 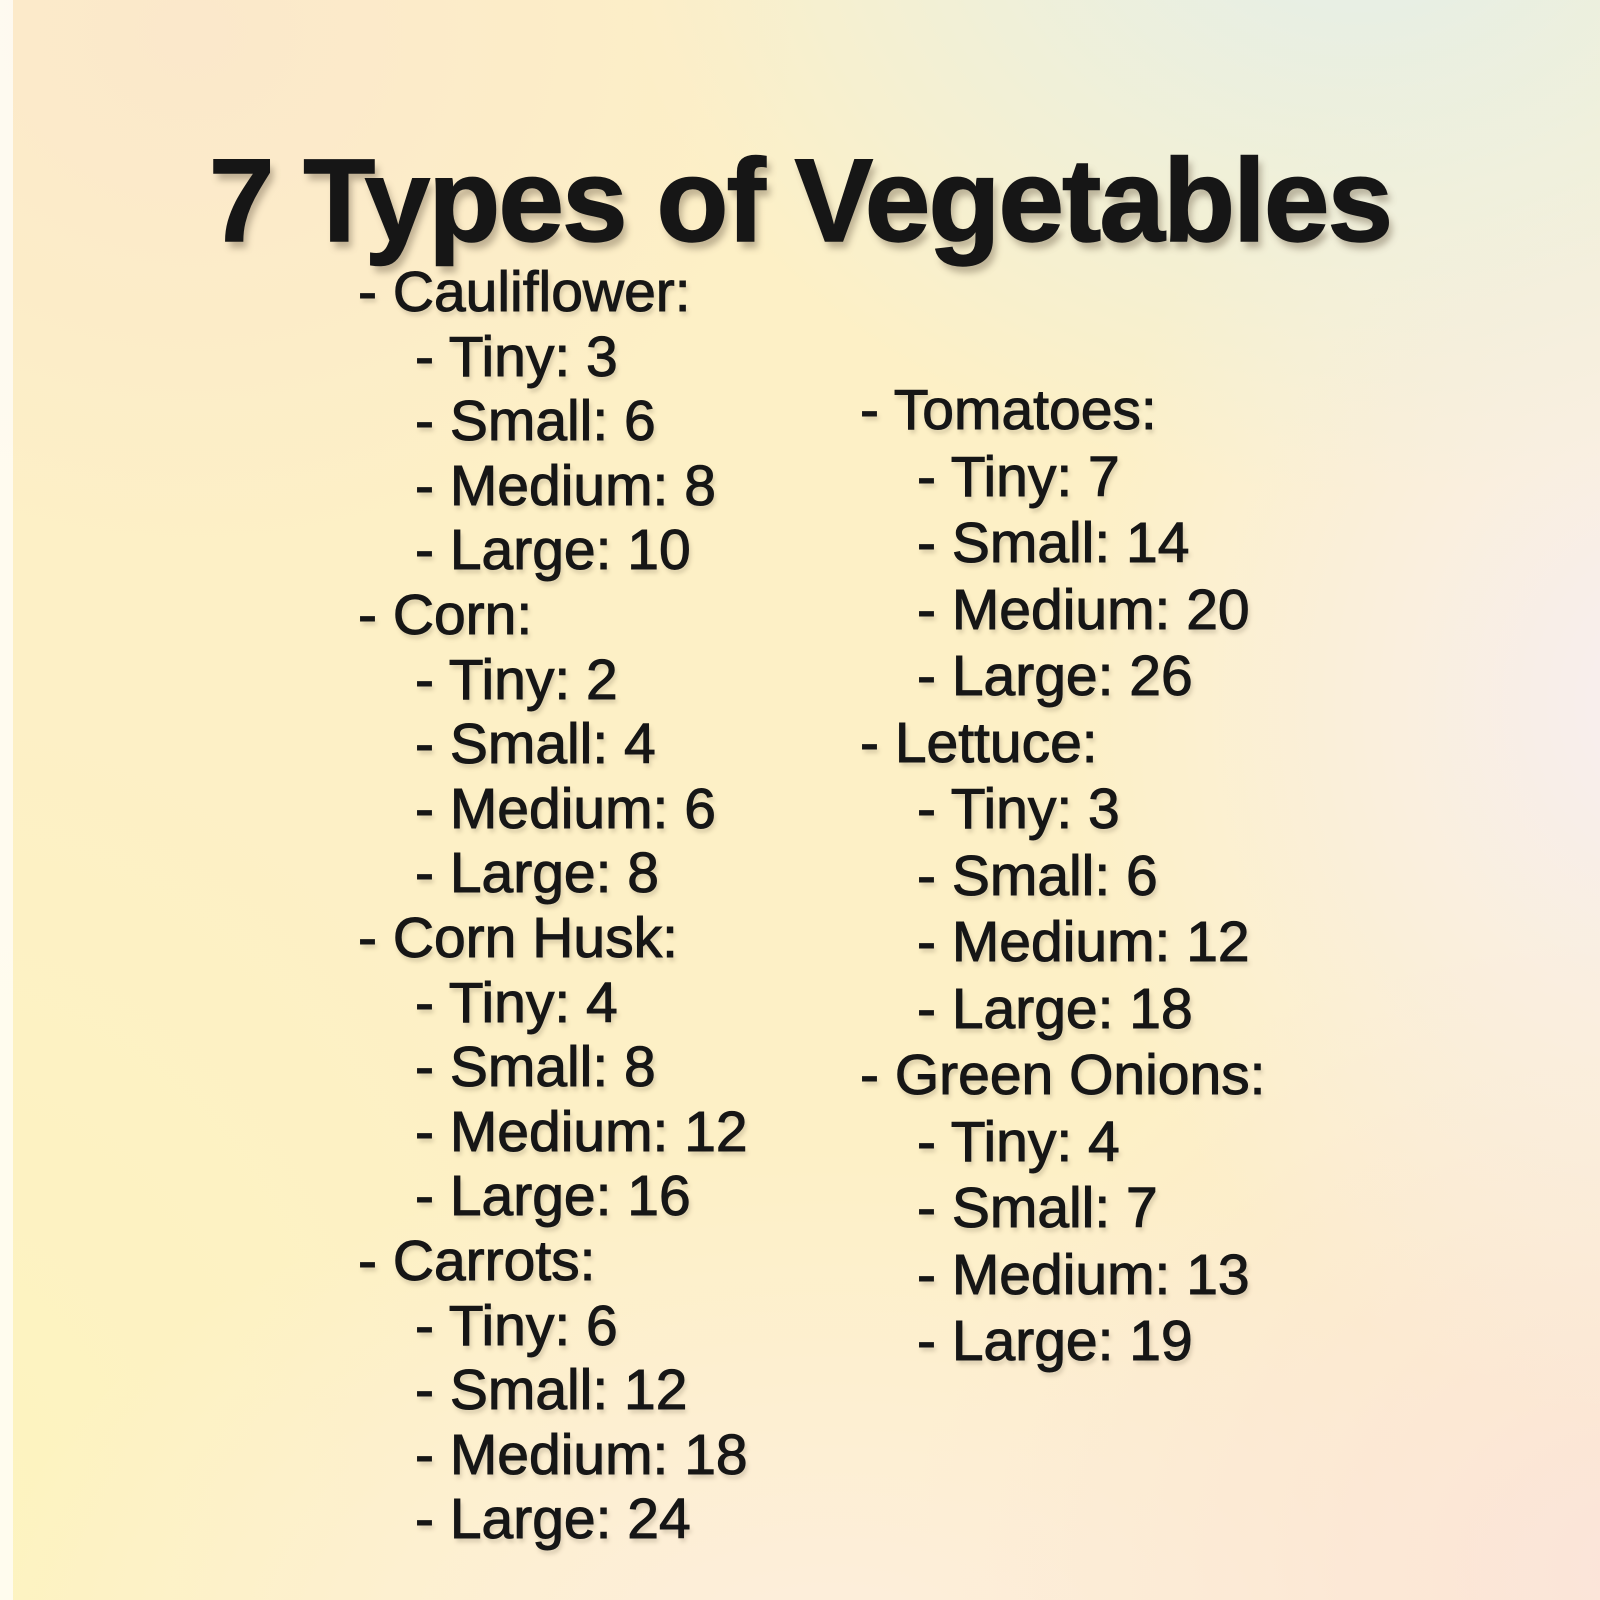 What do you see at coordinates (566, 808) in the screenshot?
I see `size-count-line: - Medium: 6` at bounding box center [566, 808].